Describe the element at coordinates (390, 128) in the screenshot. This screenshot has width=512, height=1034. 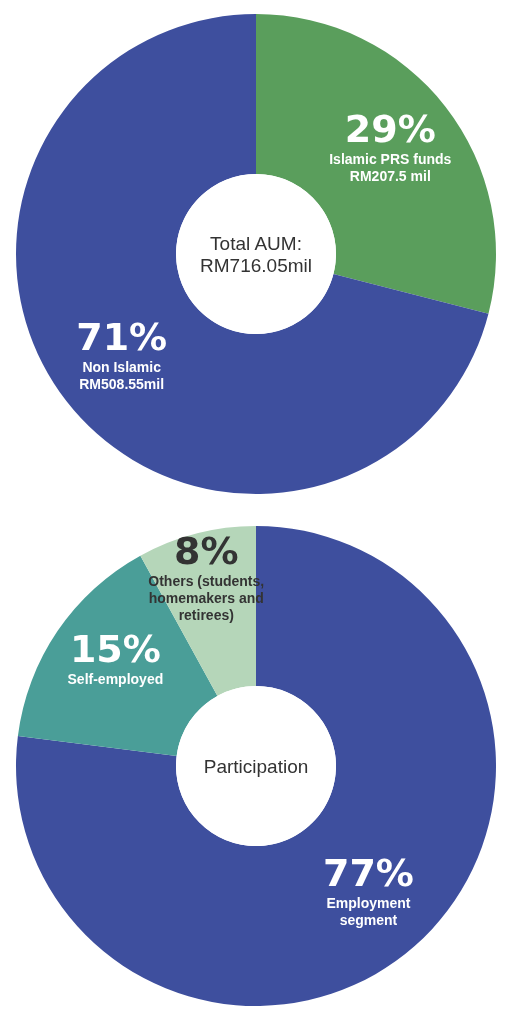
I see `data-label: 29%` at that location.